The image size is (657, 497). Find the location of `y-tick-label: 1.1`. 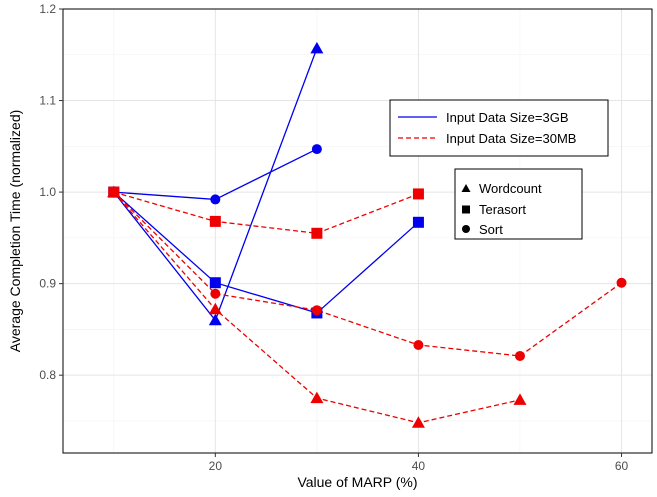

y-tick-label: 1.1 is located at coordinates (47, 101).